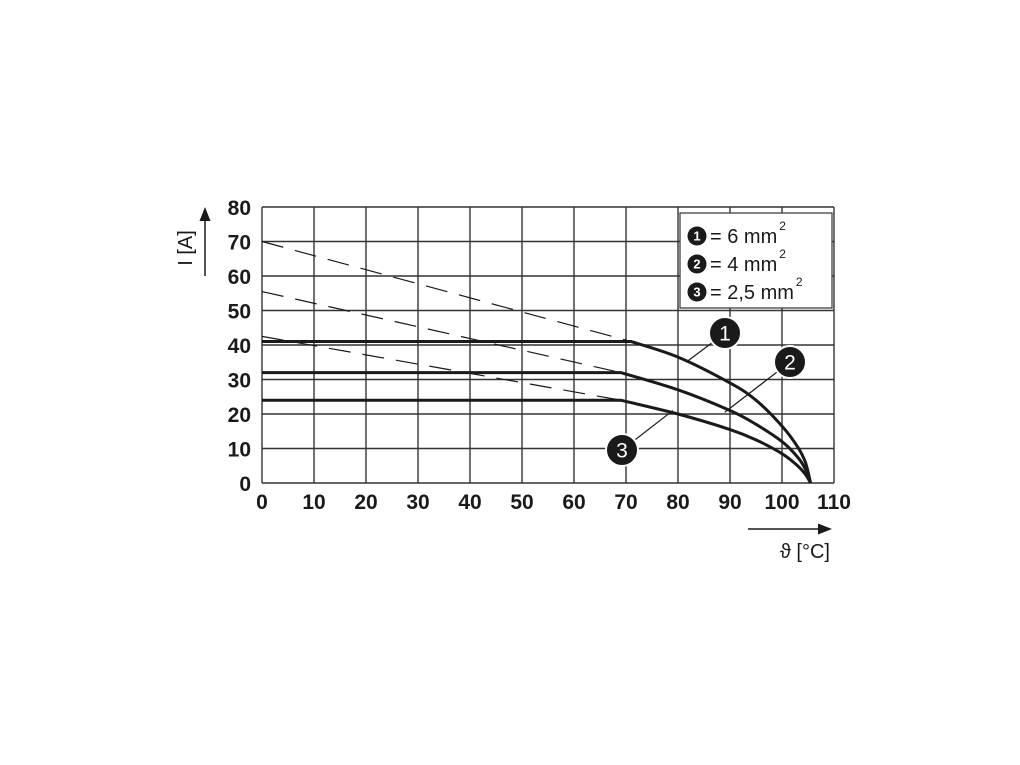  What do you see at coordinates (743, 237) in the screenshot?
I see `legend-entry: = 6 mm` at bounding box center [743, 237].